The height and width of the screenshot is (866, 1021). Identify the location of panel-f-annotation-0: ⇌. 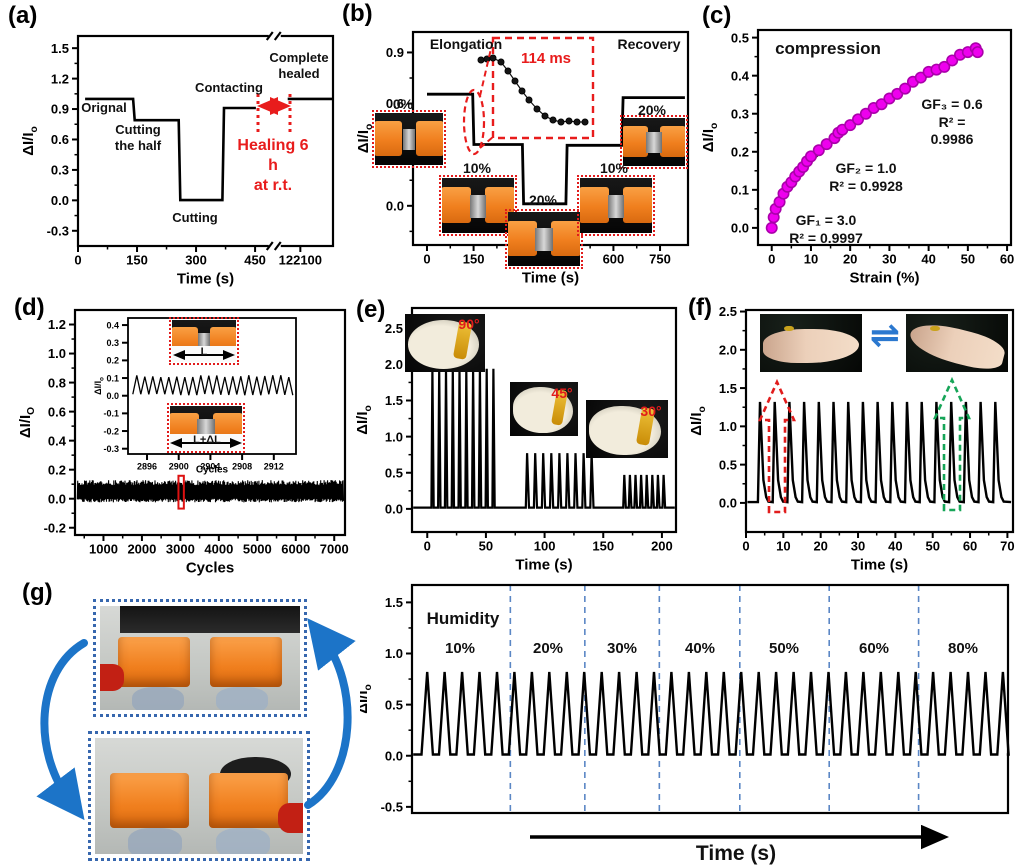
(885, 334).